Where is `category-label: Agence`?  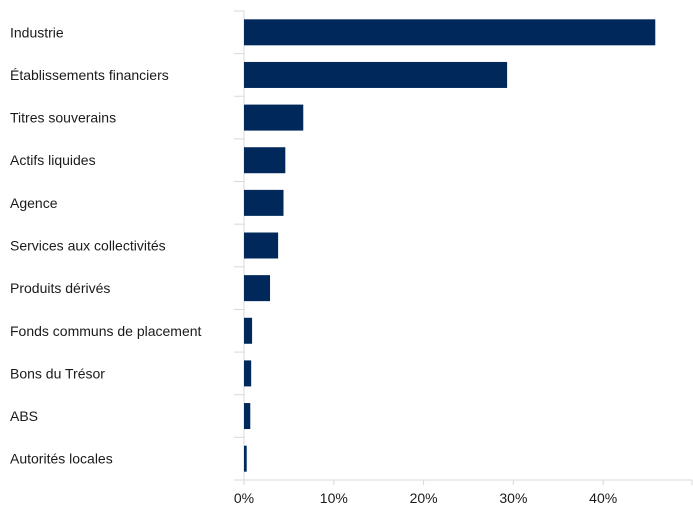
category-label: Agence is located at coordinates (34, 203).